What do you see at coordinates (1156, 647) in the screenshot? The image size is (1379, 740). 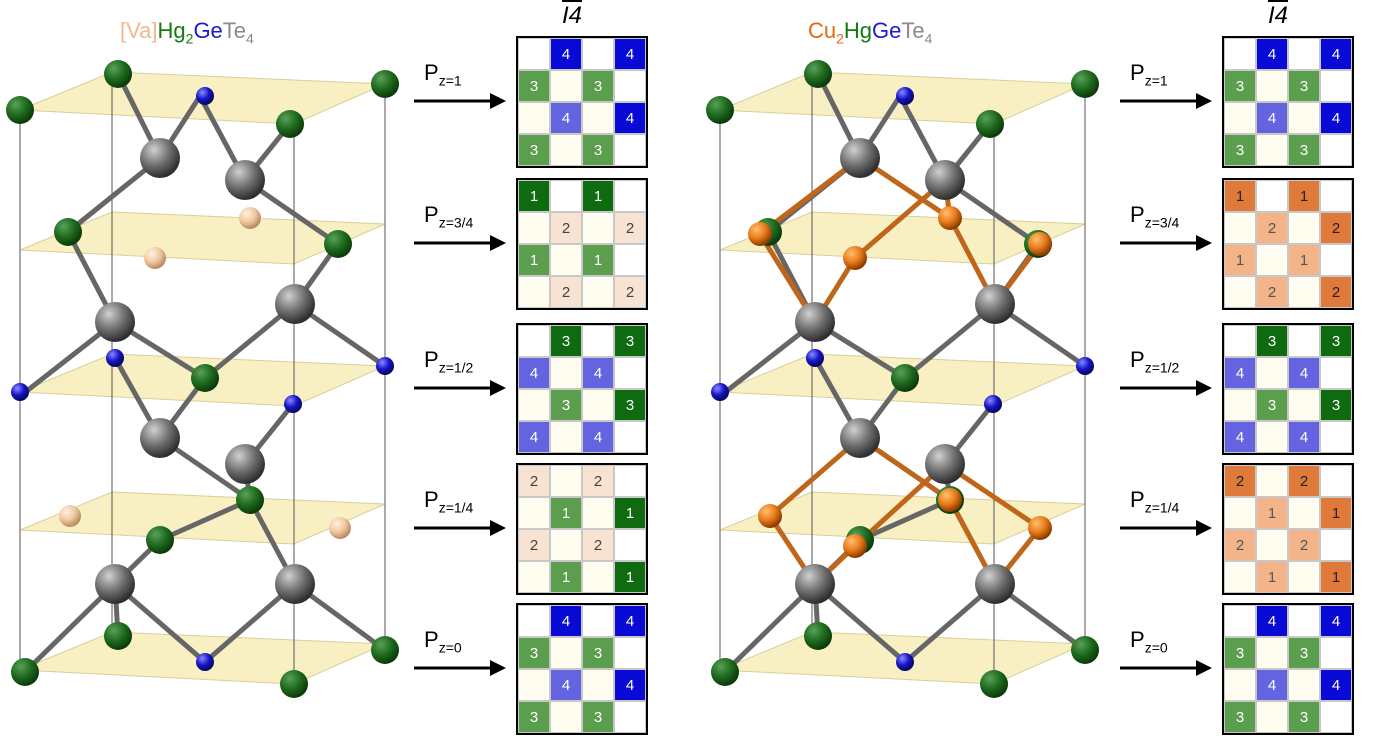 I see `plane-label-subscript: z=0` at bounding box center [1156, 647].